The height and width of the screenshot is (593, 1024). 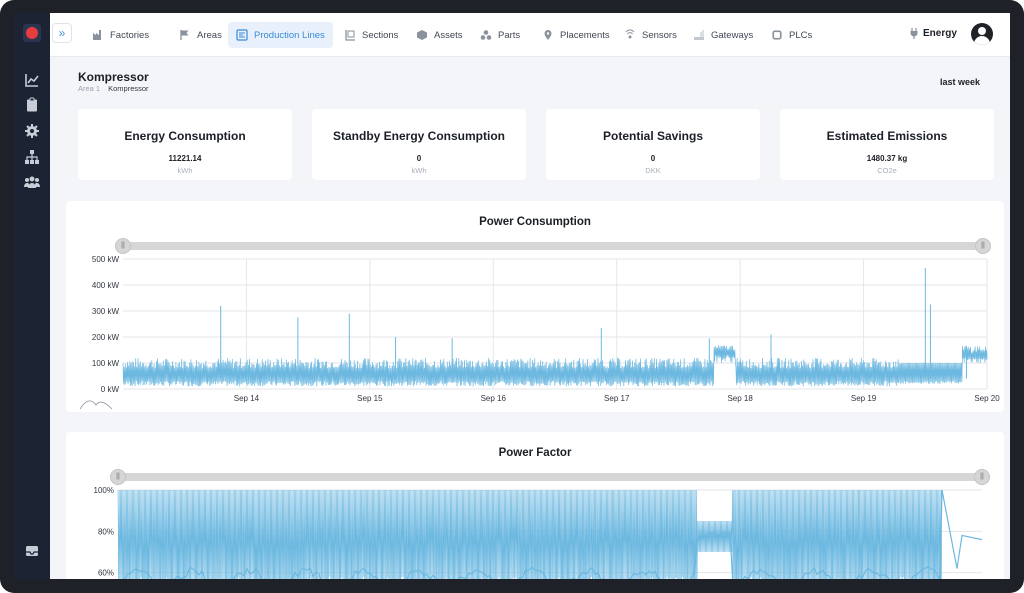 What do you see at coordinates (887, 144) in the screenshot?
I see `kpi-estimated-emissions: Estimated Emissions 1480.37 kg CO2e` at bounding box center [887, 144].